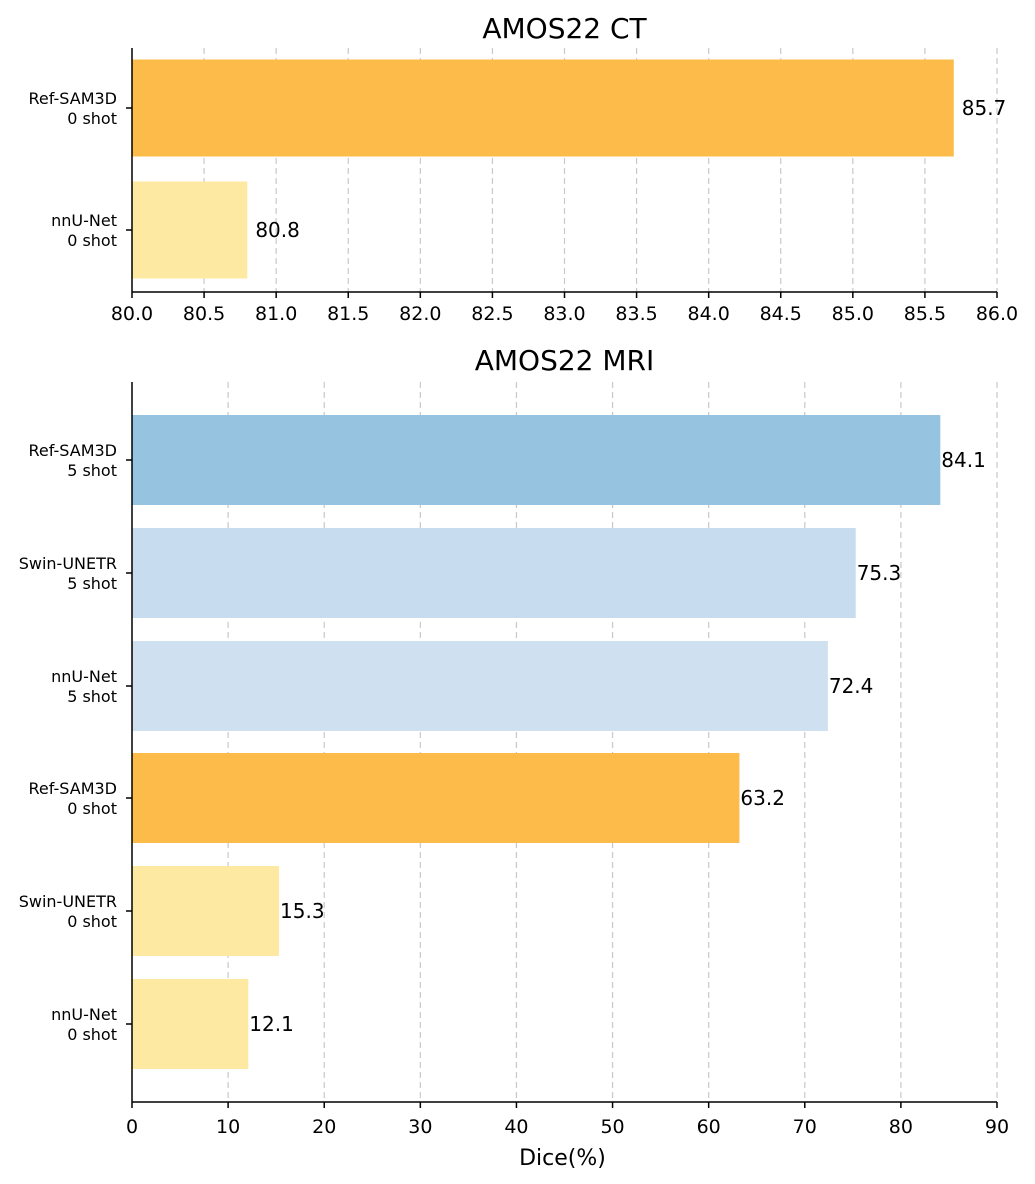 The image size is (1035, 1184). I want to click on x-tick-label: 80.0, so click(132, 314).